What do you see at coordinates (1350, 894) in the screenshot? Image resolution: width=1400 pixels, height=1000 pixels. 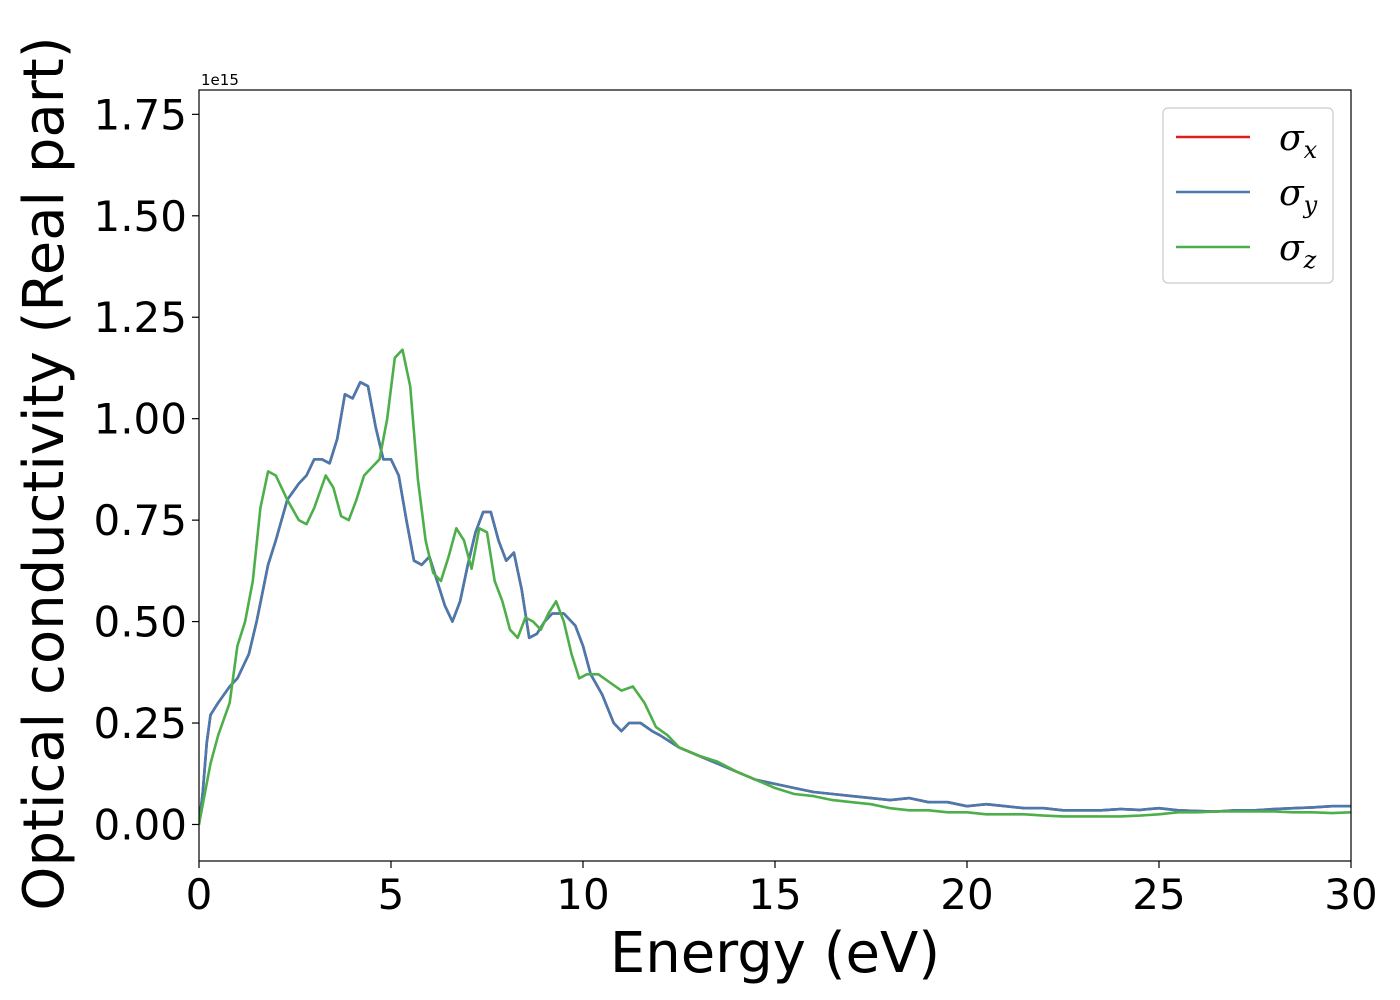 I see `x-tick-label: 30` at bounding box center [1350, 894].